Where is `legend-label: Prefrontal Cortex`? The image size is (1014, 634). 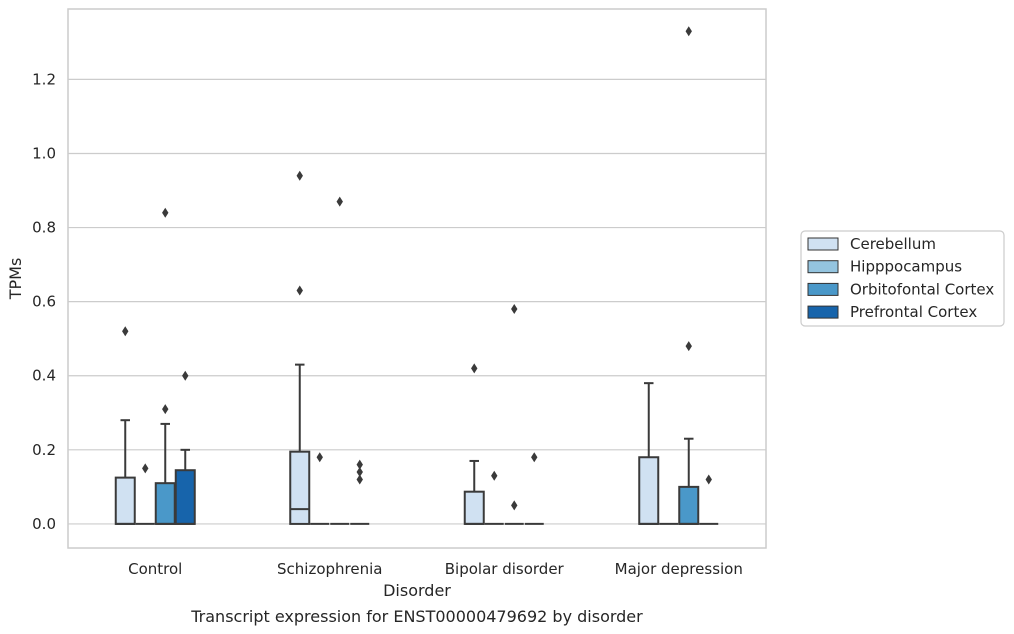 legend-label: Prefrontal Cortex is located at coordinates (913, 312).